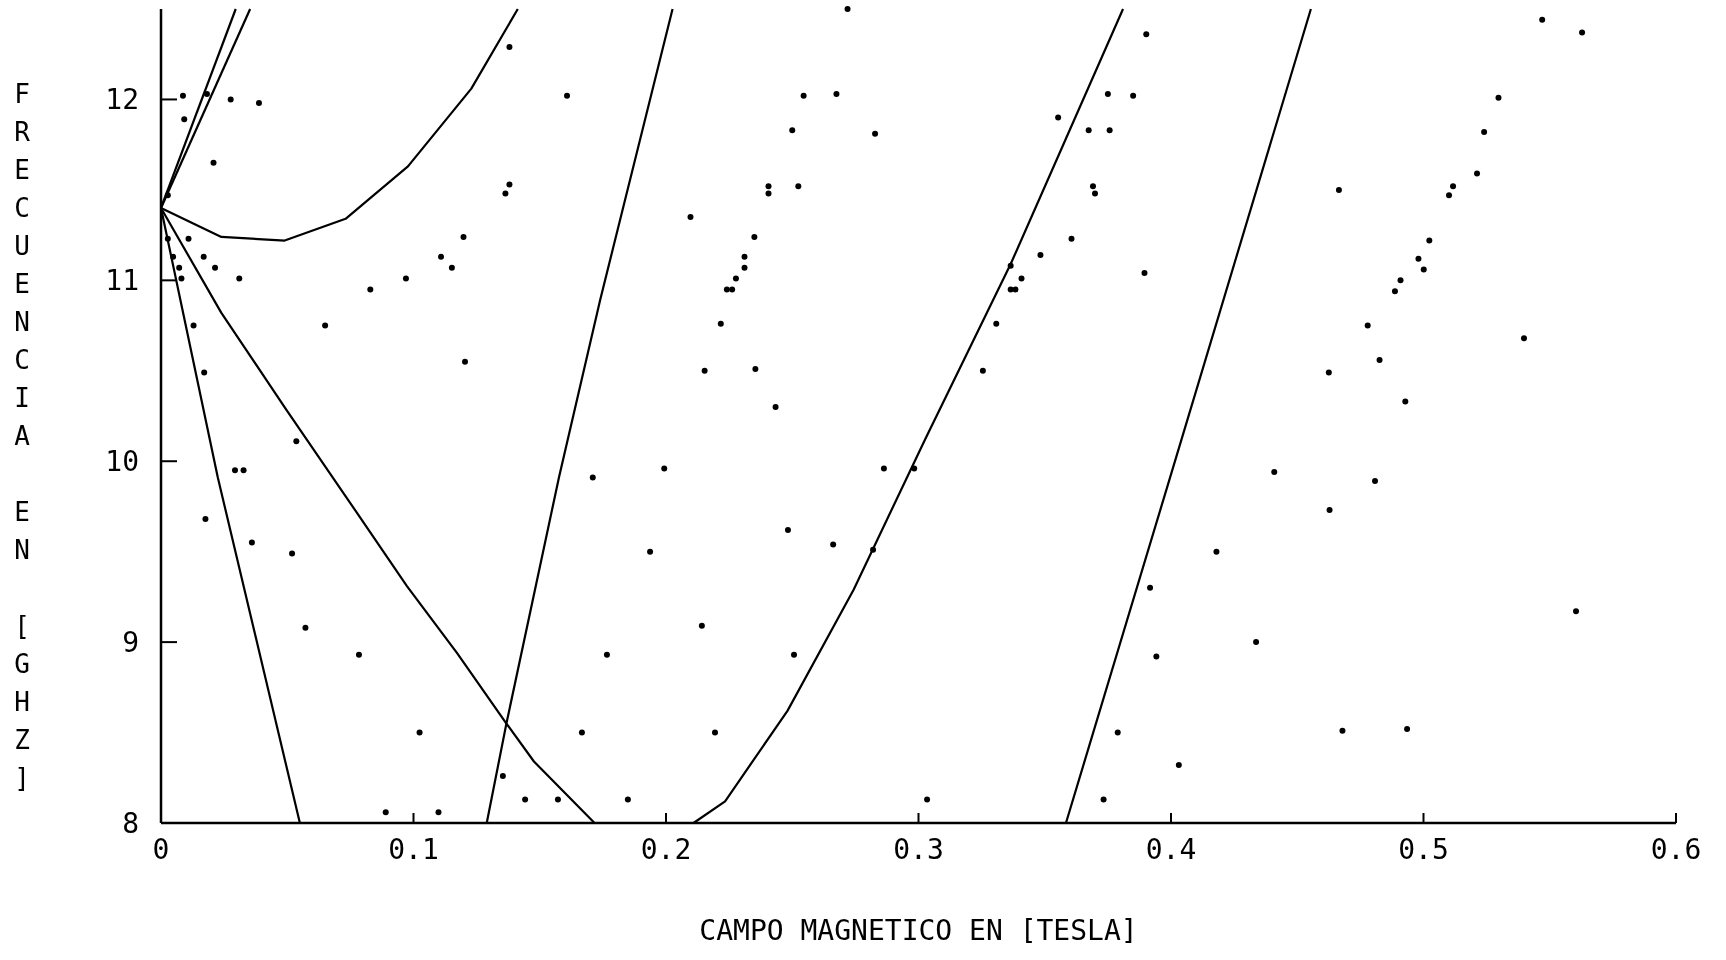  Describe the element at coordinates (161, 849) in the screenshot. I see `x-tick-label: 0` at that location.